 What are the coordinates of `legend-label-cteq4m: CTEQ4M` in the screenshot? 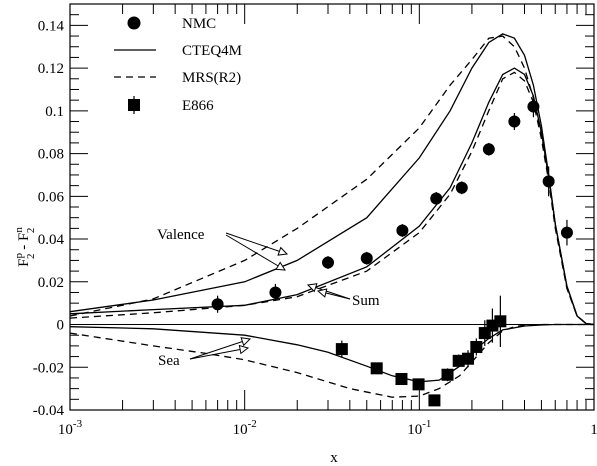 It's located at (212, 51).